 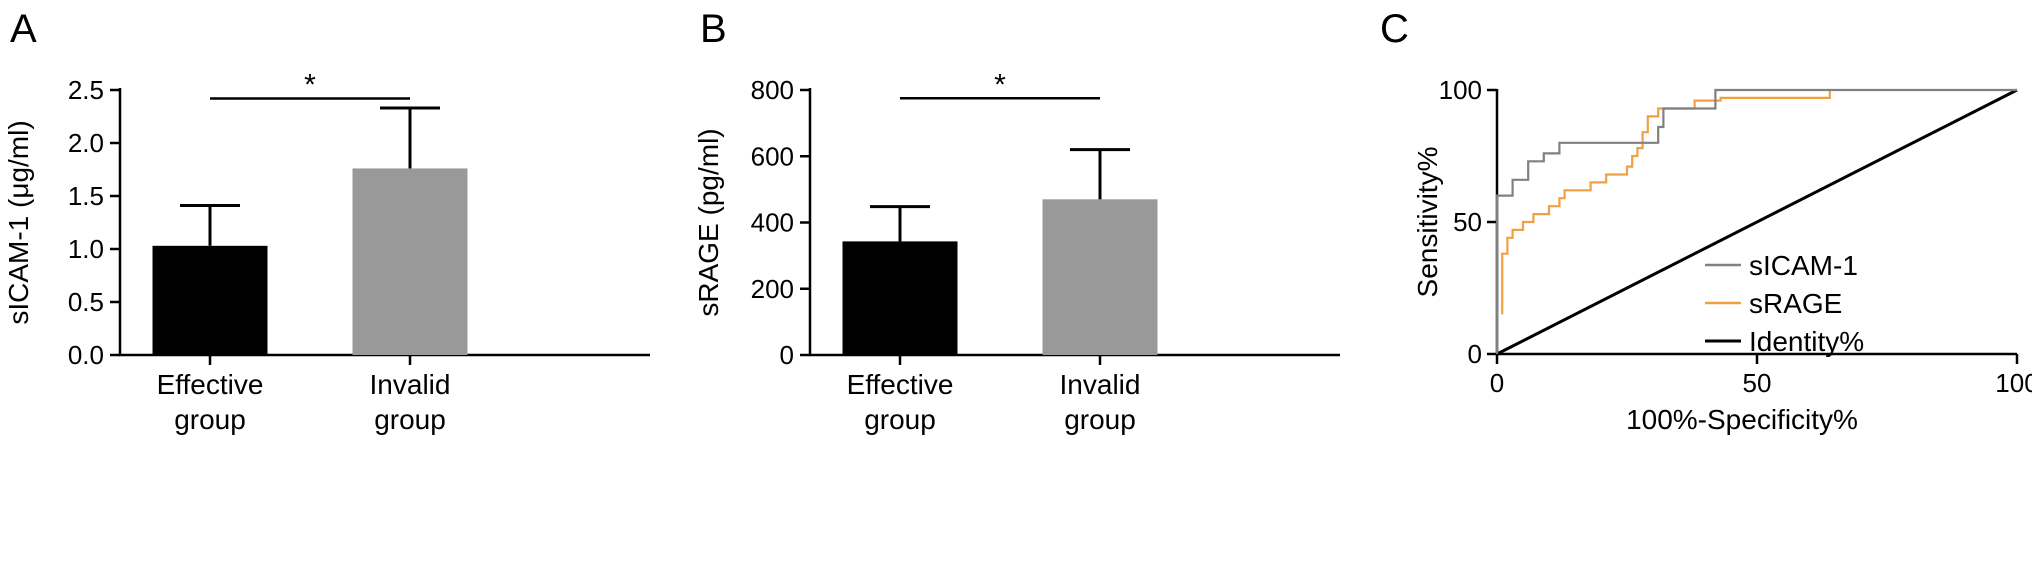 I want to click on y-tick-label: 0.0, so click(x=86, y=355).